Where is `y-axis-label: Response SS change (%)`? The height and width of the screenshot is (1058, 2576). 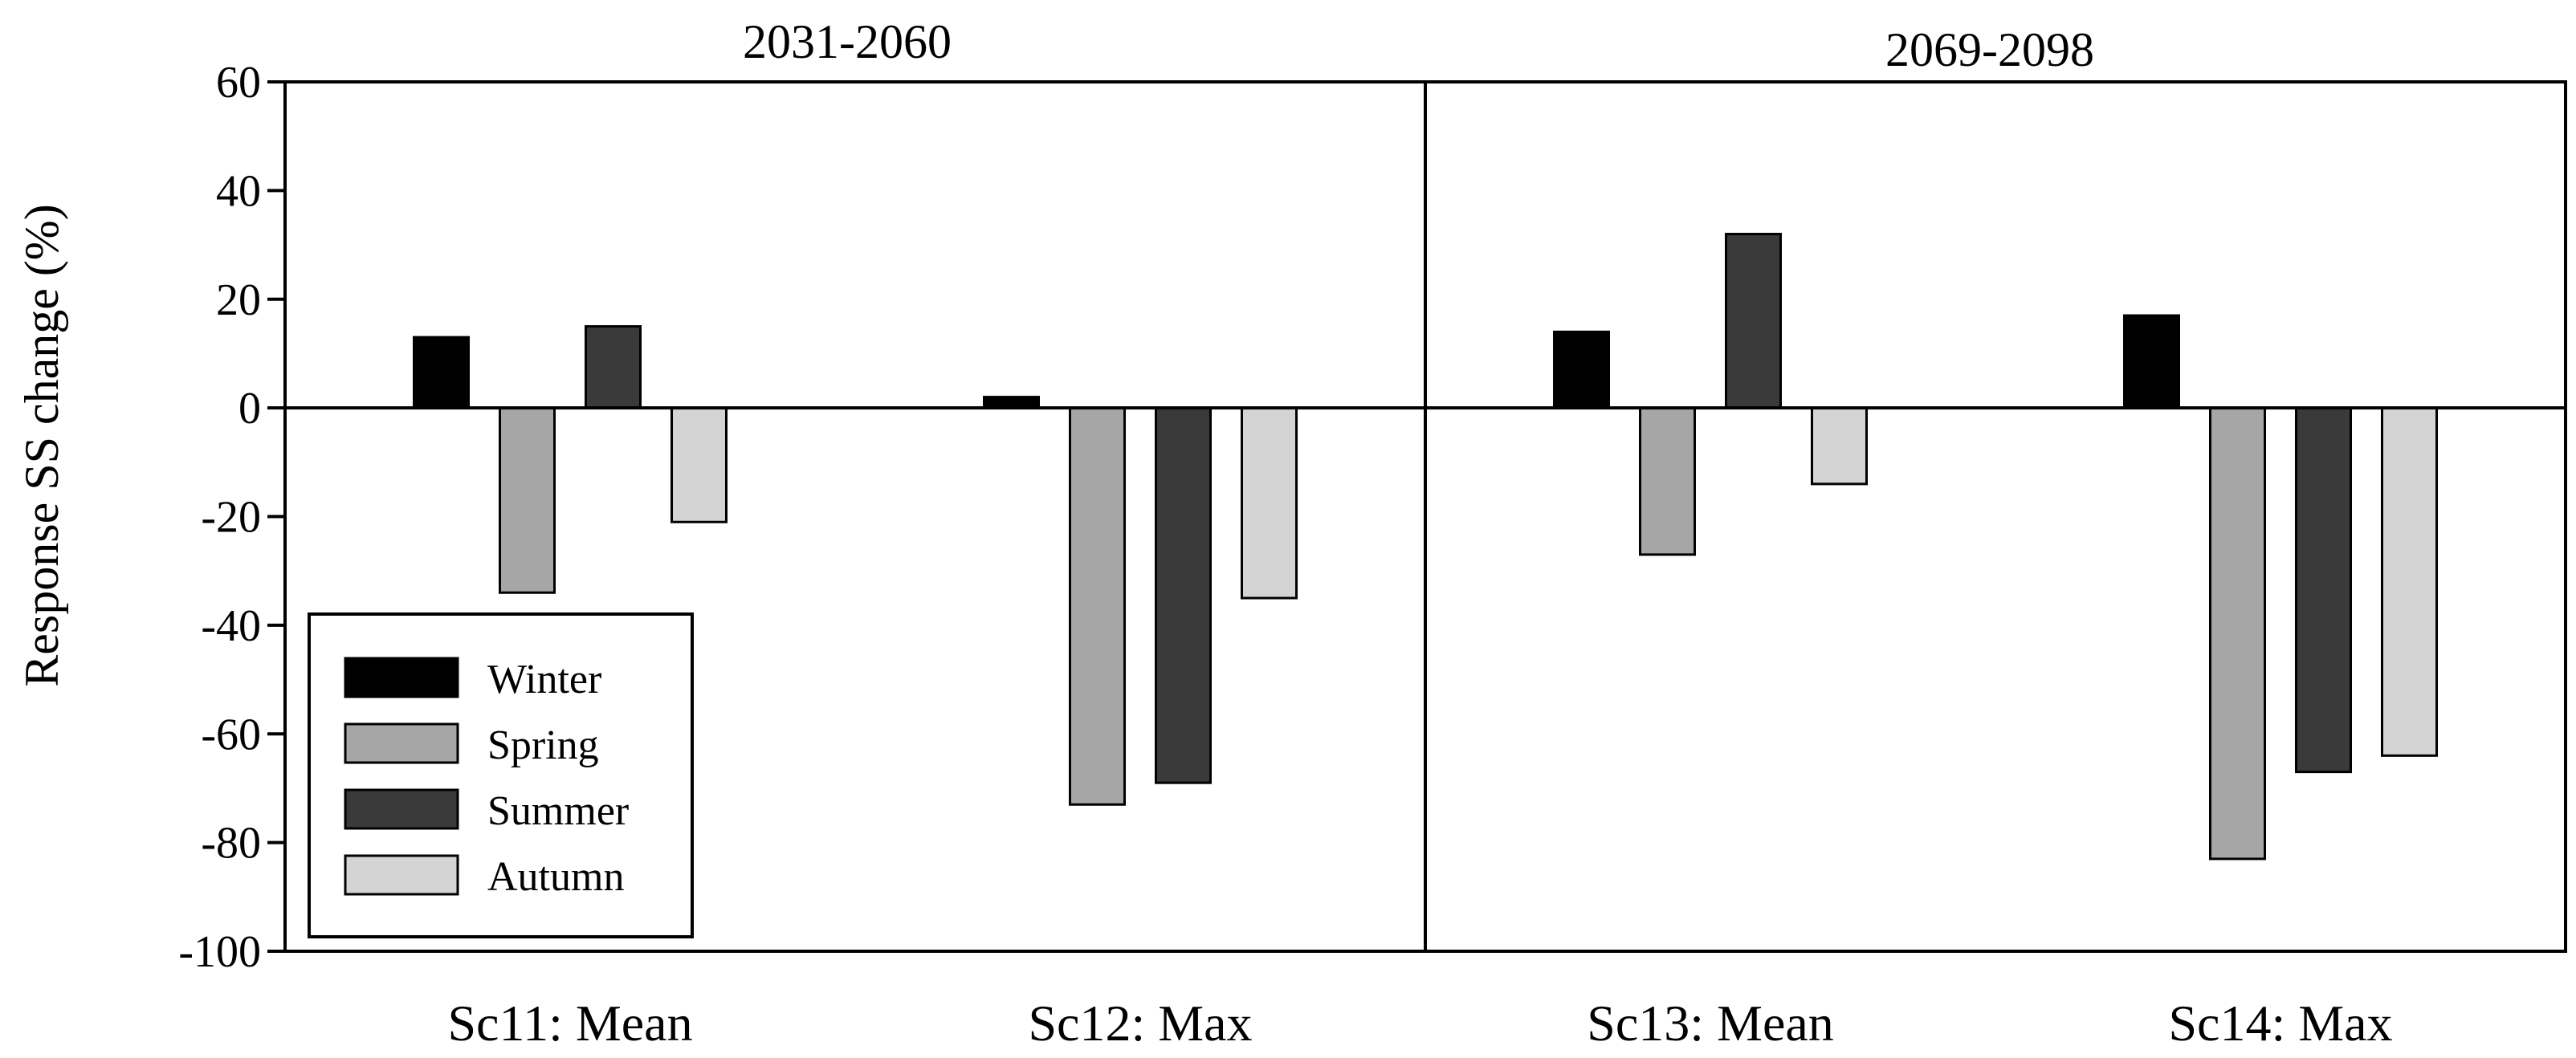 y-axis-label: Response SS change (%) is located at coordinates (41, 445).